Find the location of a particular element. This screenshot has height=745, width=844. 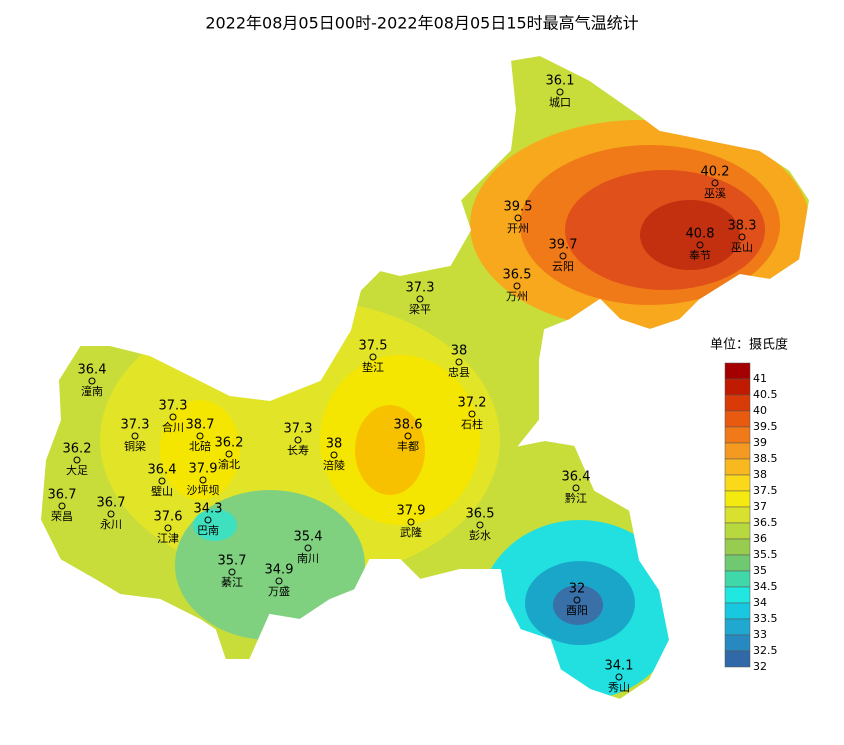

station-name: 合川 is located at coordinates (173, 427).